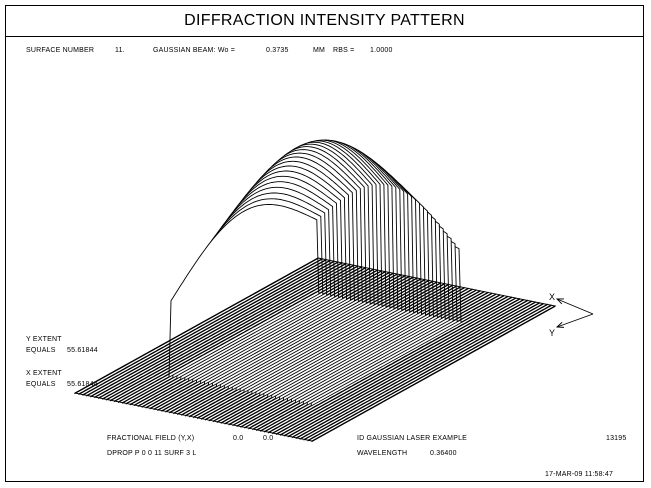  Describe the element at coordinates (268, 438) in the screenshot. I see `fractional-field-x: 0.0` at that location.